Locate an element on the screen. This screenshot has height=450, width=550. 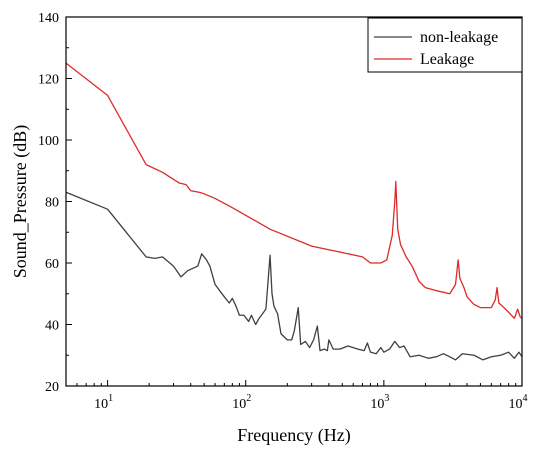
x-tick-label: 10⁴ is located at coordinates (518, 402).